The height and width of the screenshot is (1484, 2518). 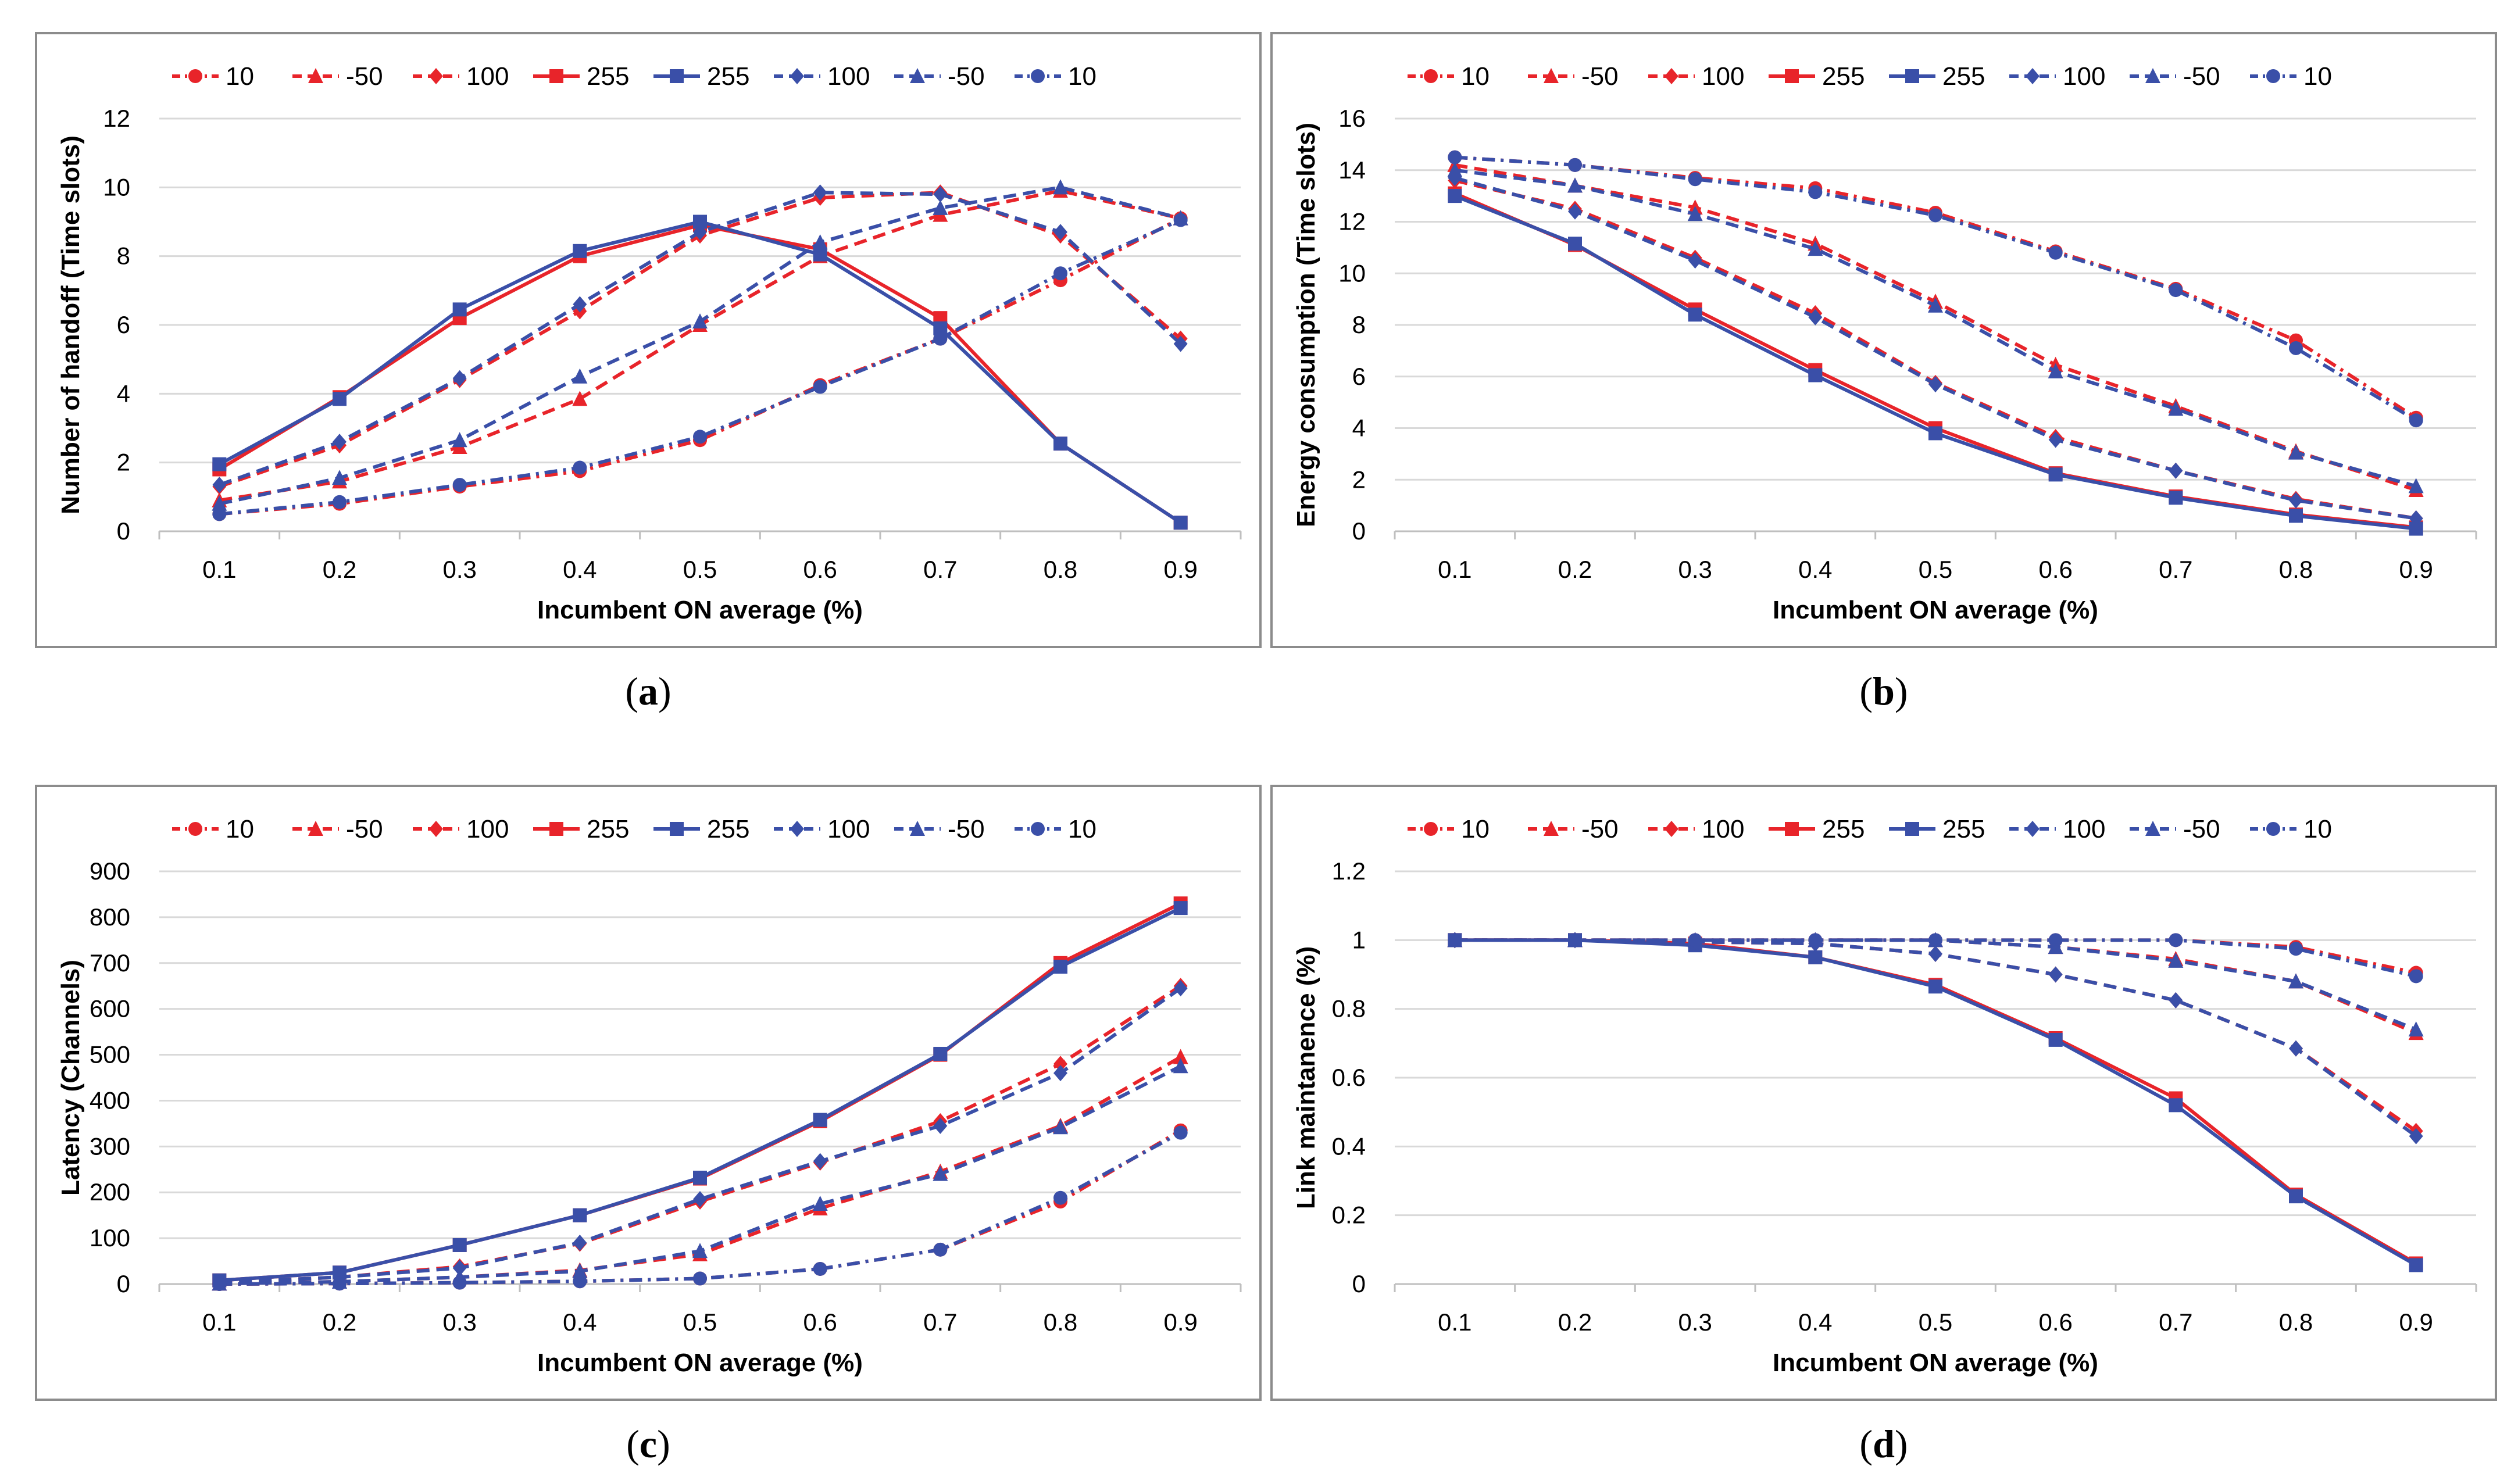 I want to click on x-tick-label: 0.3, so click(x=1695, y=1322).